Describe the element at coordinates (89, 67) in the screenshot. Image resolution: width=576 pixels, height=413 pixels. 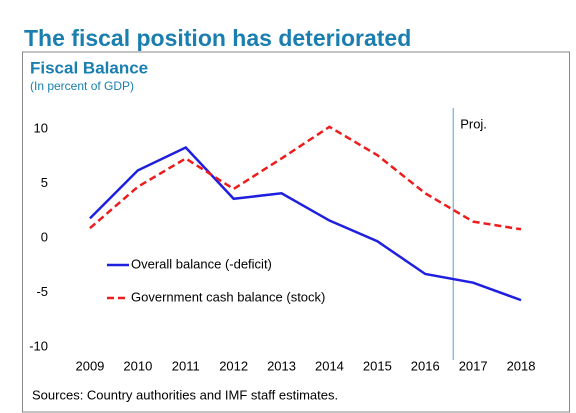
I see `chart-subtitle: Fiscal Balance` at that location.